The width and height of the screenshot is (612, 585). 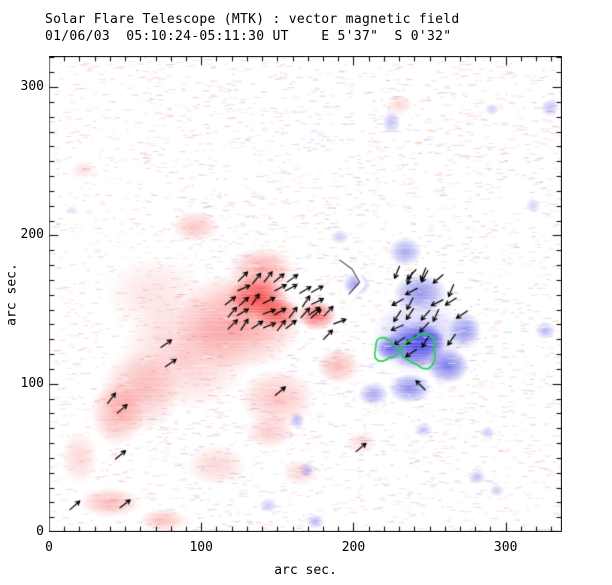 I want to click on y-tick-label: 200, so click(x=32, y=235).